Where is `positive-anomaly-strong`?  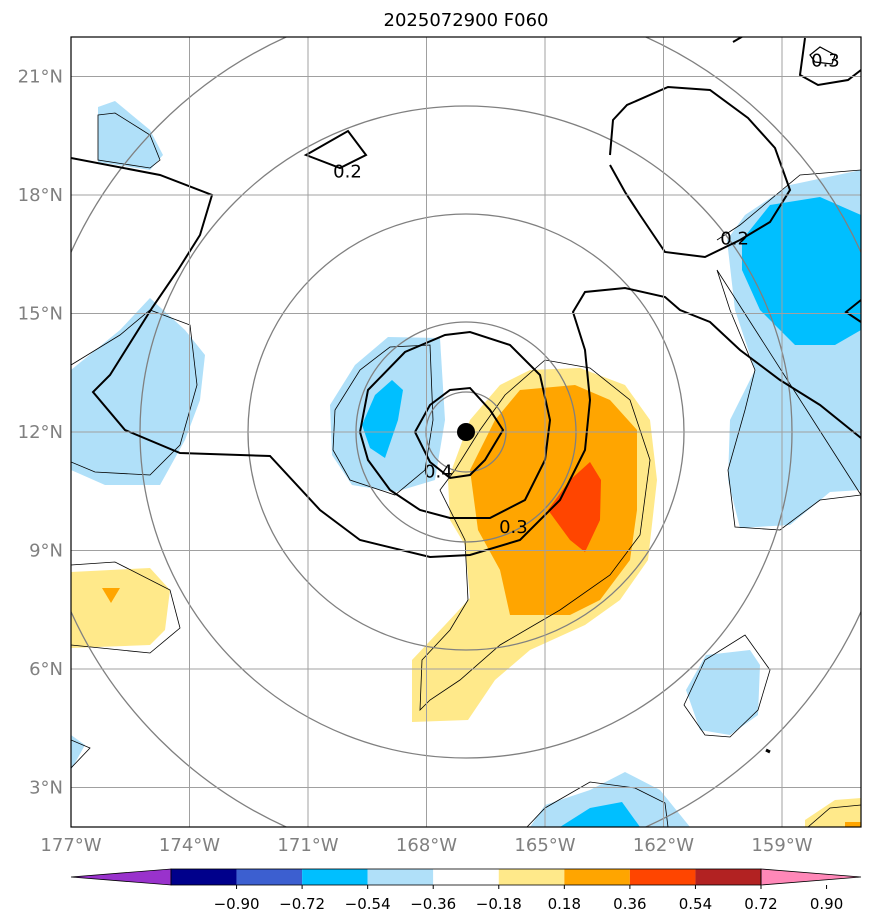
positive-anomaly-strong is located at coordinates (574, 507).